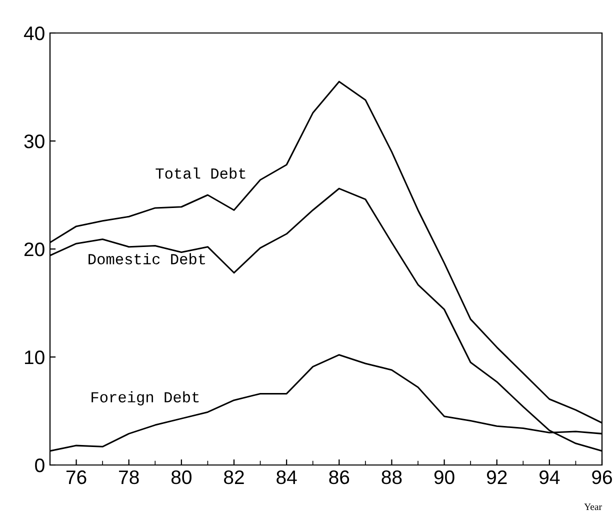 The height and width of the screenshot is (528, 614). Describe the element at coordinates (76, 477) in the screenshot. I see `x-tick-label: 76` at that location.